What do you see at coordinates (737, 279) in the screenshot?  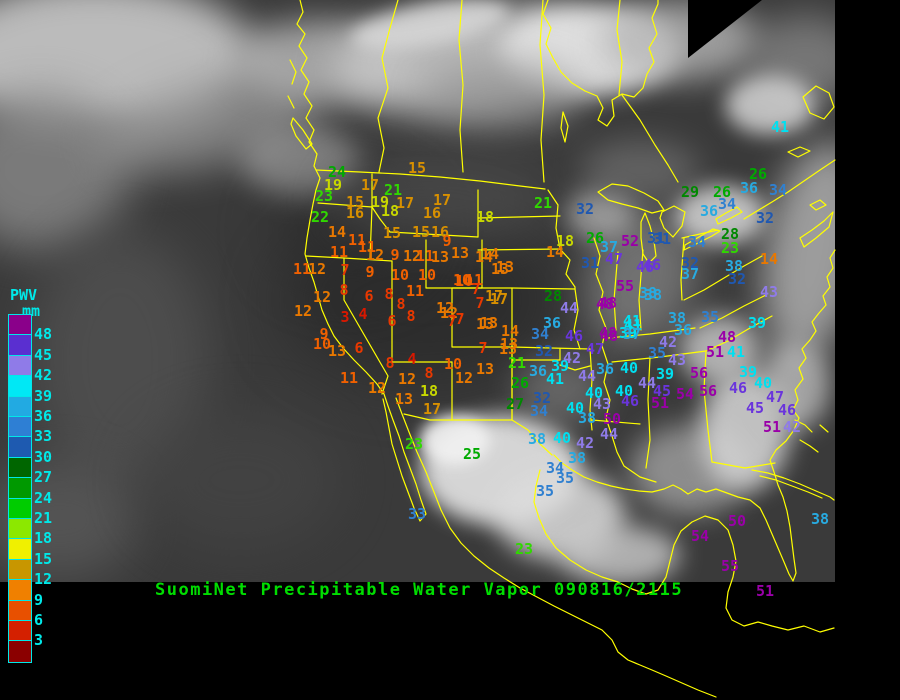 I see `station-value: 32` at bounding box center [737, 279].